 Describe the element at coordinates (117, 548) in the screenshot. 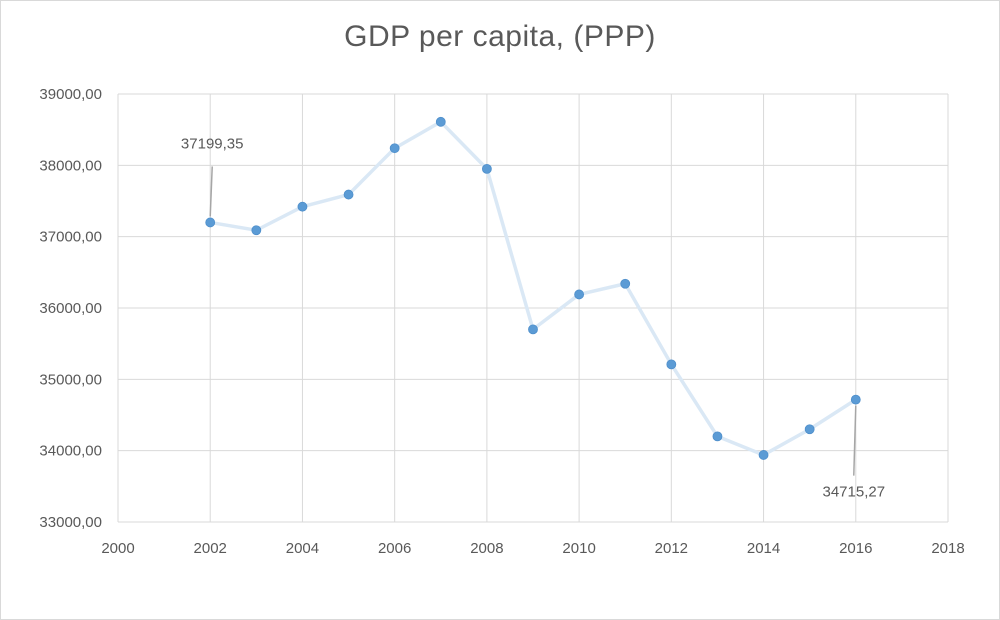

I see `x-tick-label: 2000` at that location.